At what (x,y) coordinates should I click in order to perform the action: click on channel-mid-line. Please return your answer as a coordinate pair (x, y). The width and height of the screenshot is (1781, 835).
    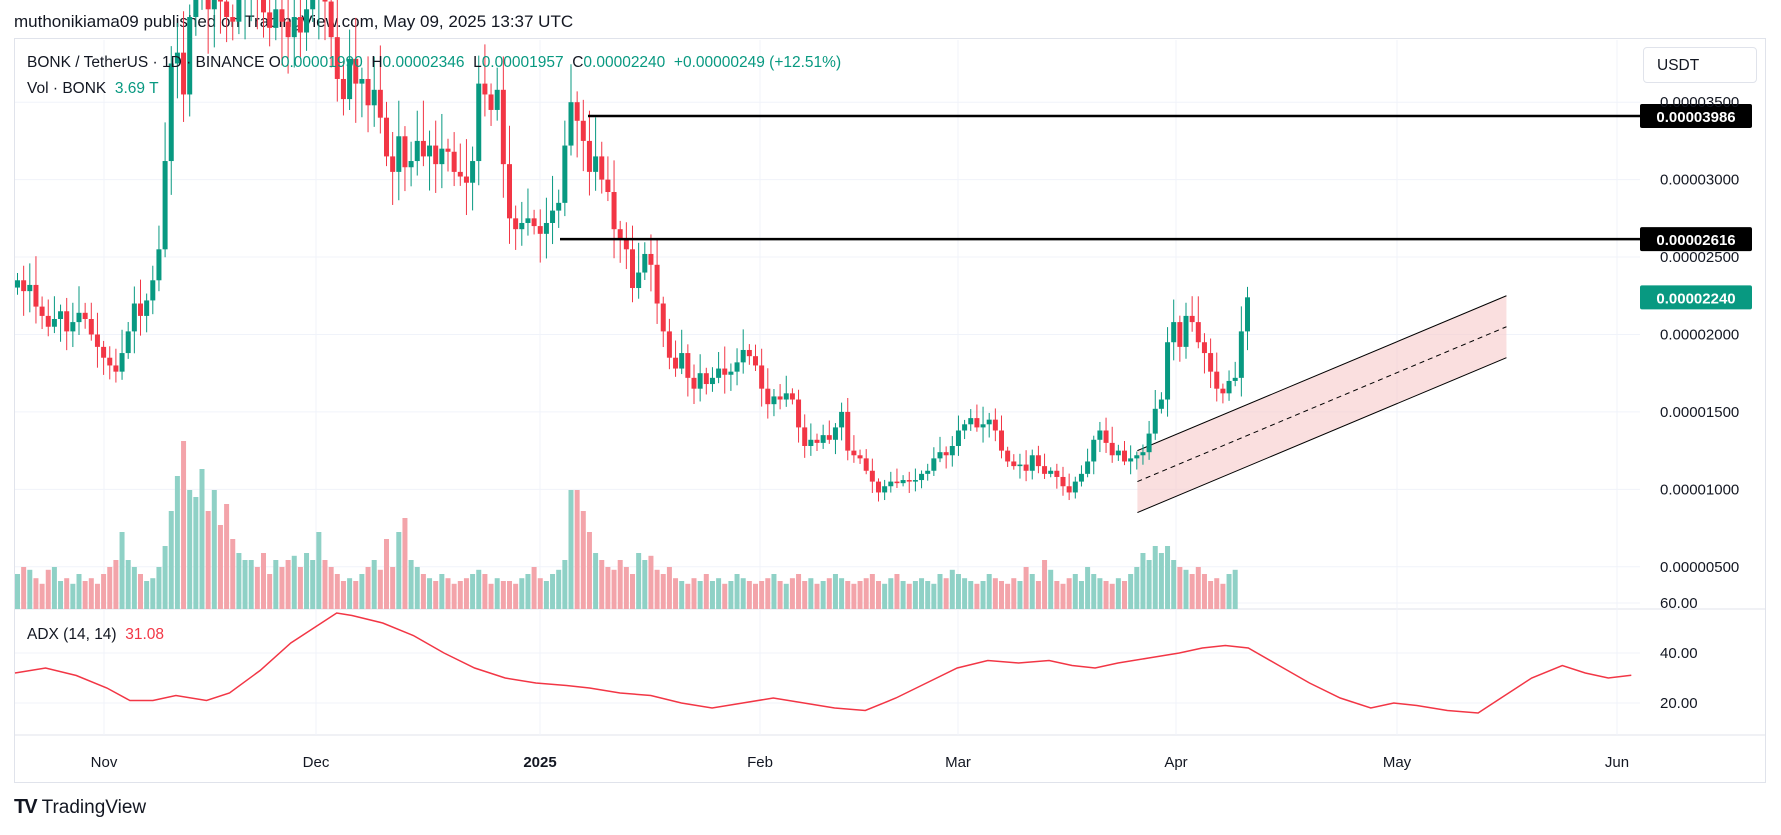
    Looking at the image, I should click on (1322, 404).